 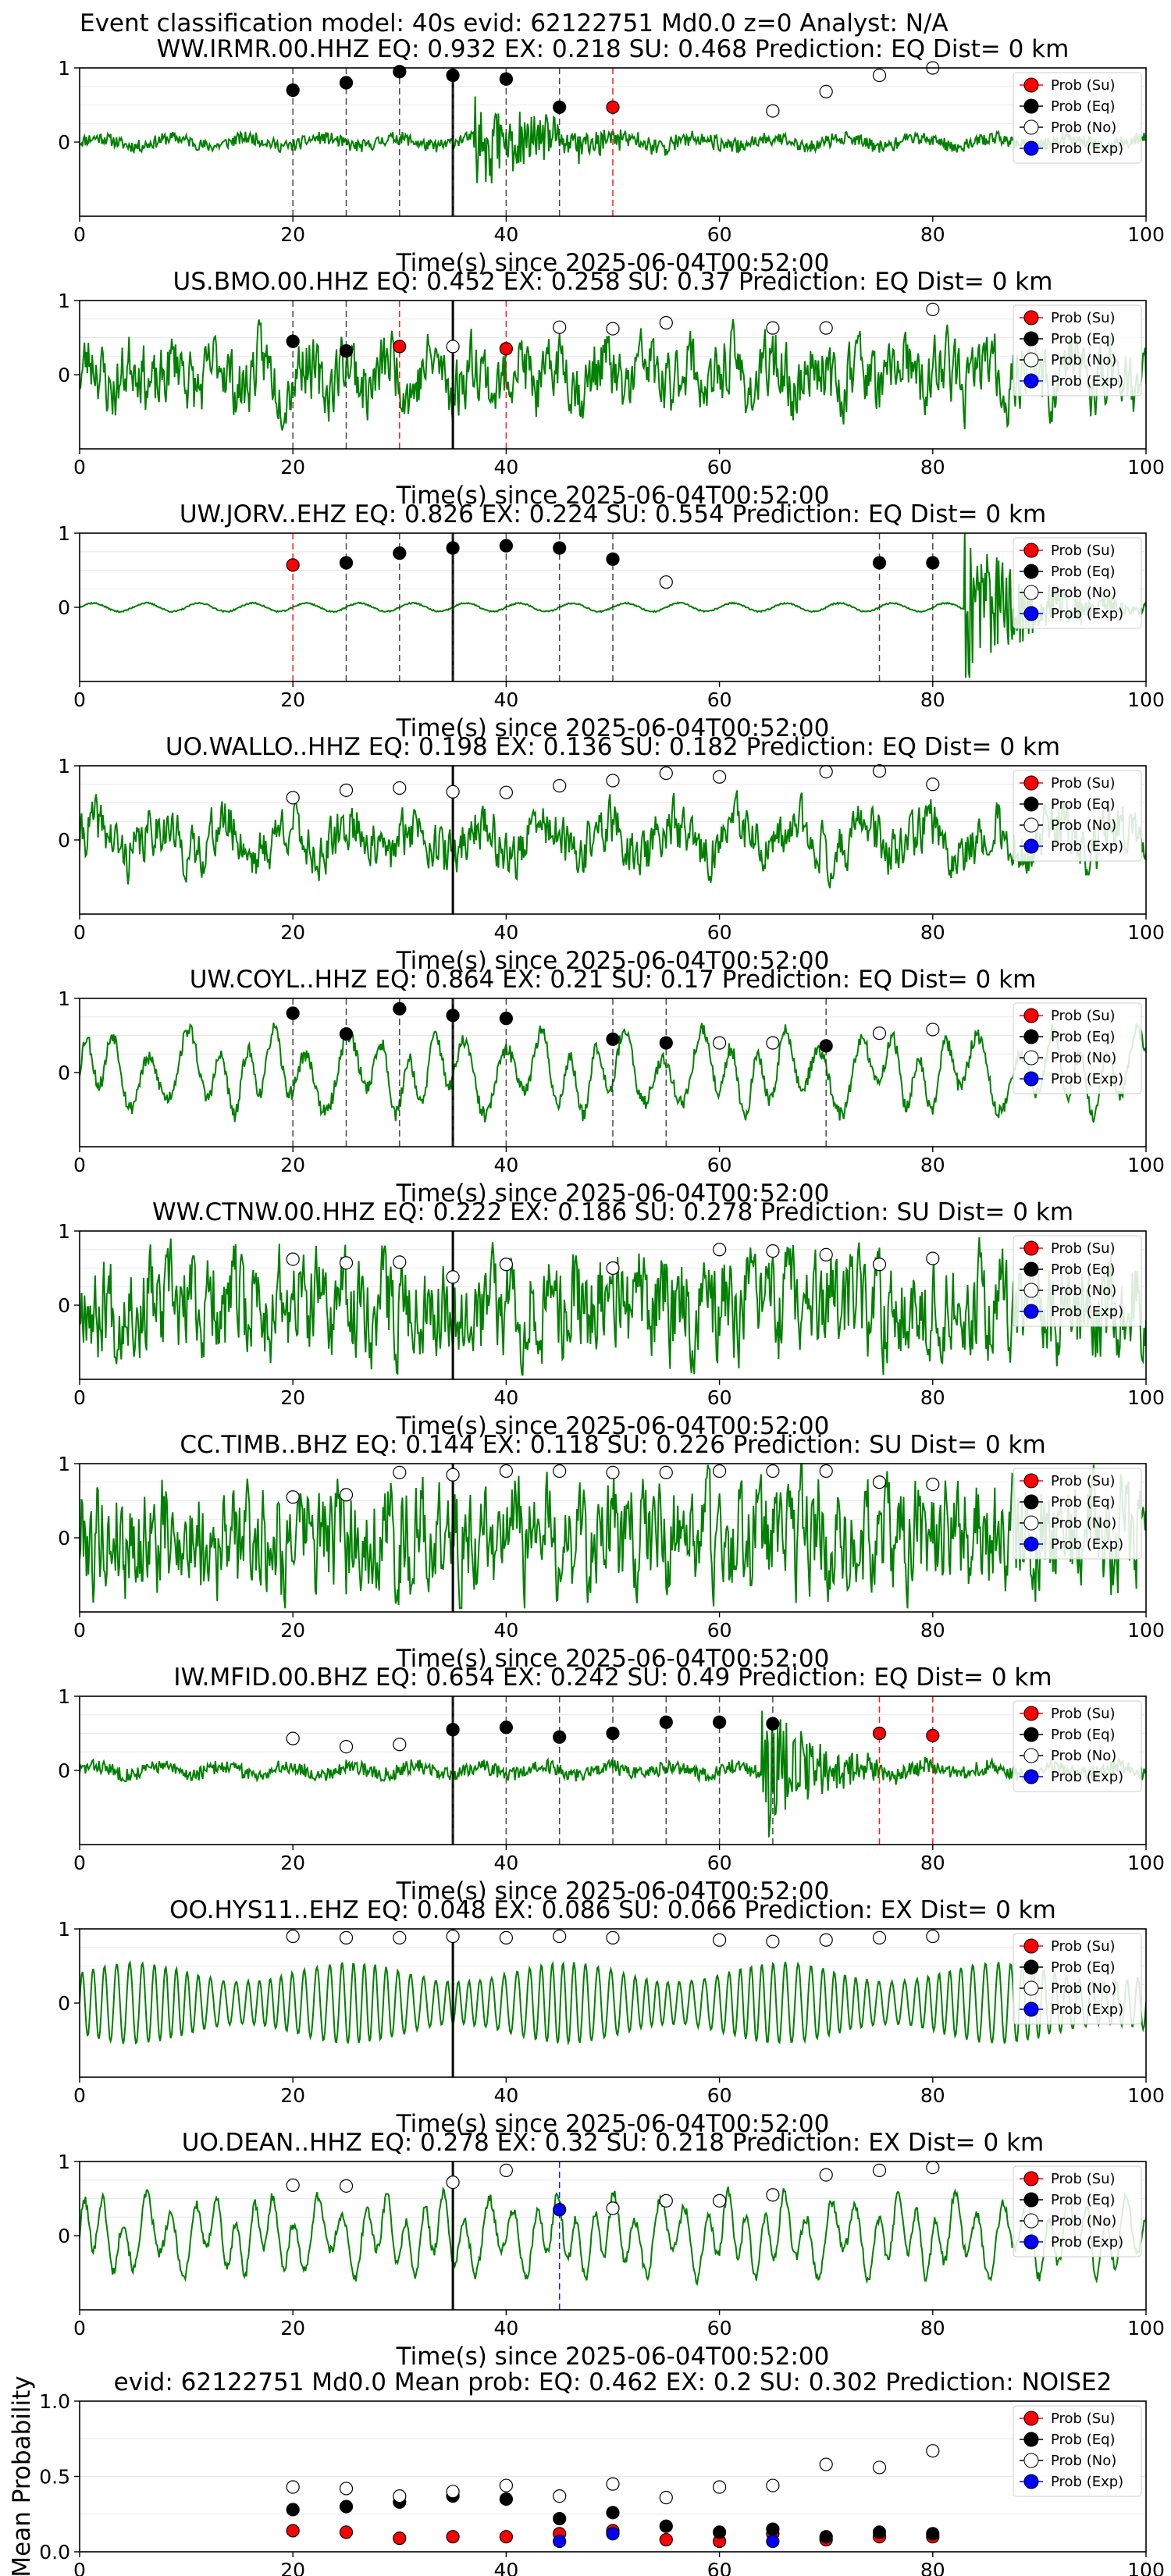 What do you see at coordinates (293, 2531) in the screenshot?
I see `mean-prob-point-su` at bounding box center [293, 2531].